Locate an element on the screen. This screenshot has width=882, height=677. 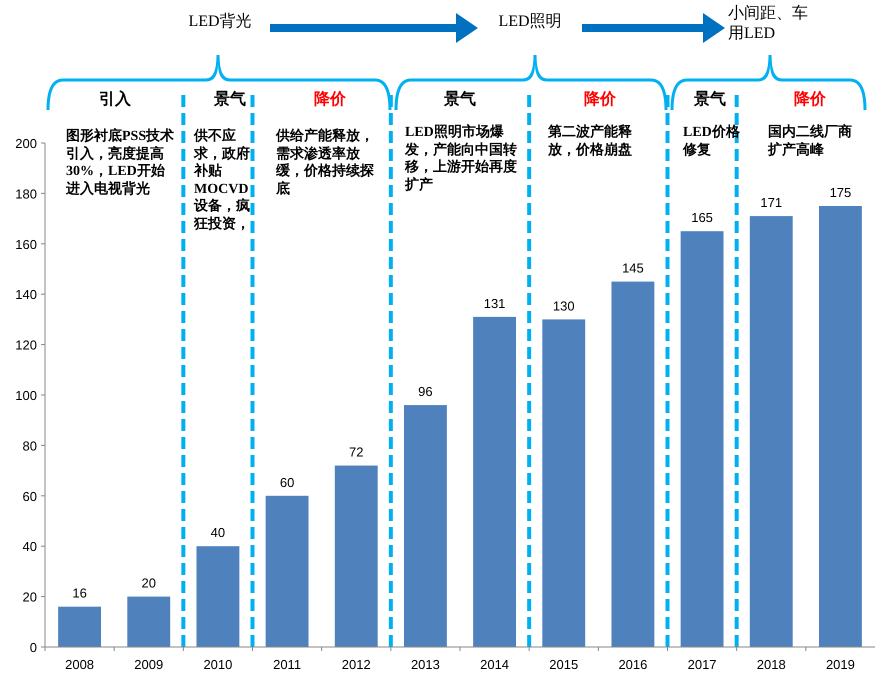
annotation: 供不应求，政府补贴MOCVD设备，疯狂投资， is located at coordinates (222, 180).